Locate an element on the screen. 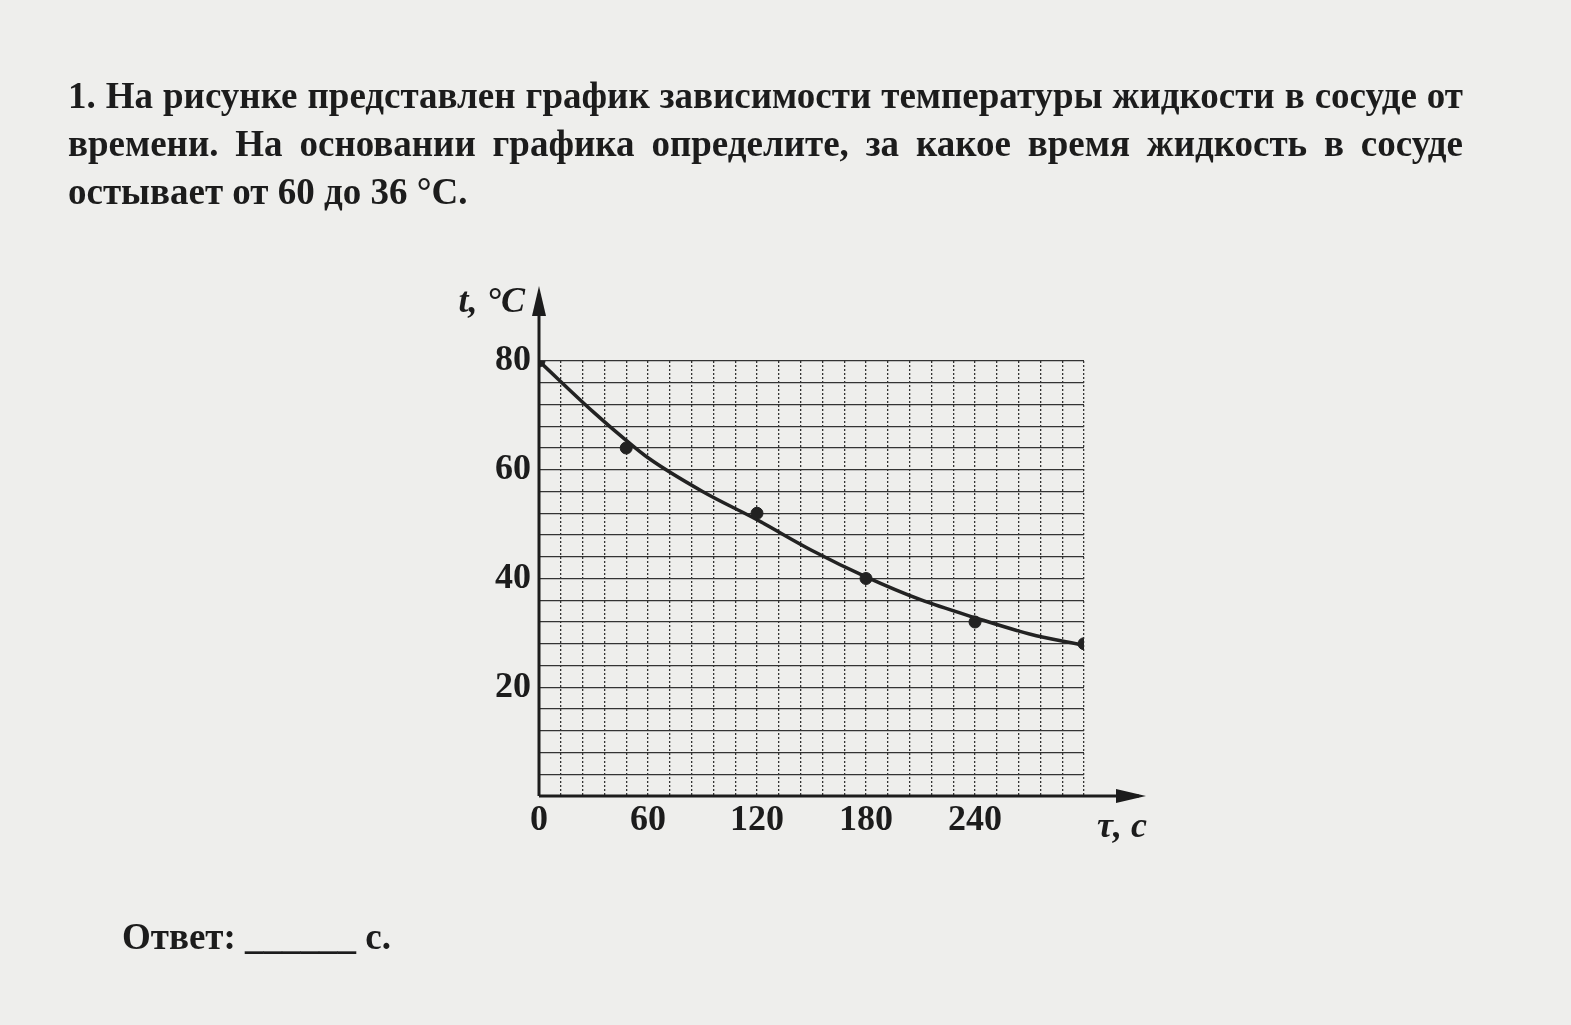 Image resolution: width=1571 pixels, height=1025 pixels. x-tick-label: 60 is located at coordinates (648, 817).